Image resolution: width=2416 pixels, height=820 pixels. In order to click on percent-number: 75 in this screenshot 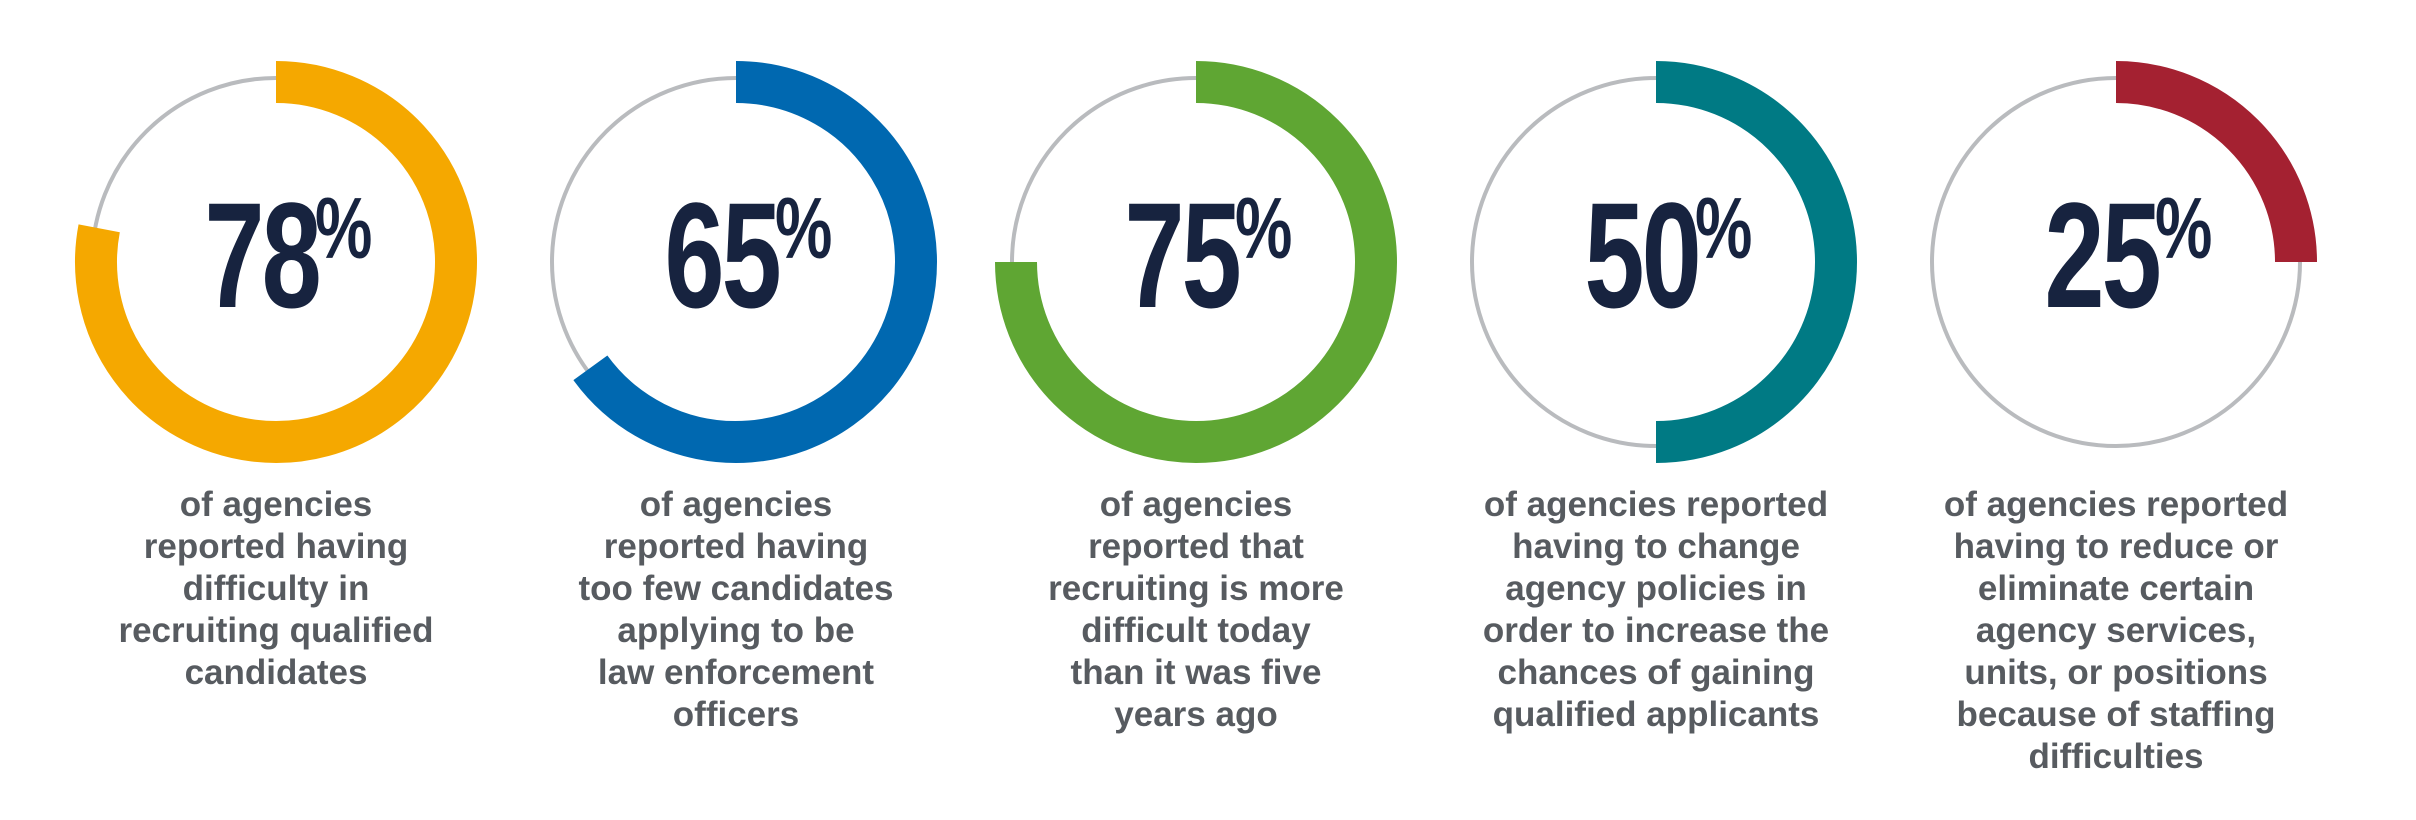, I will do `click(1183, 255)`.